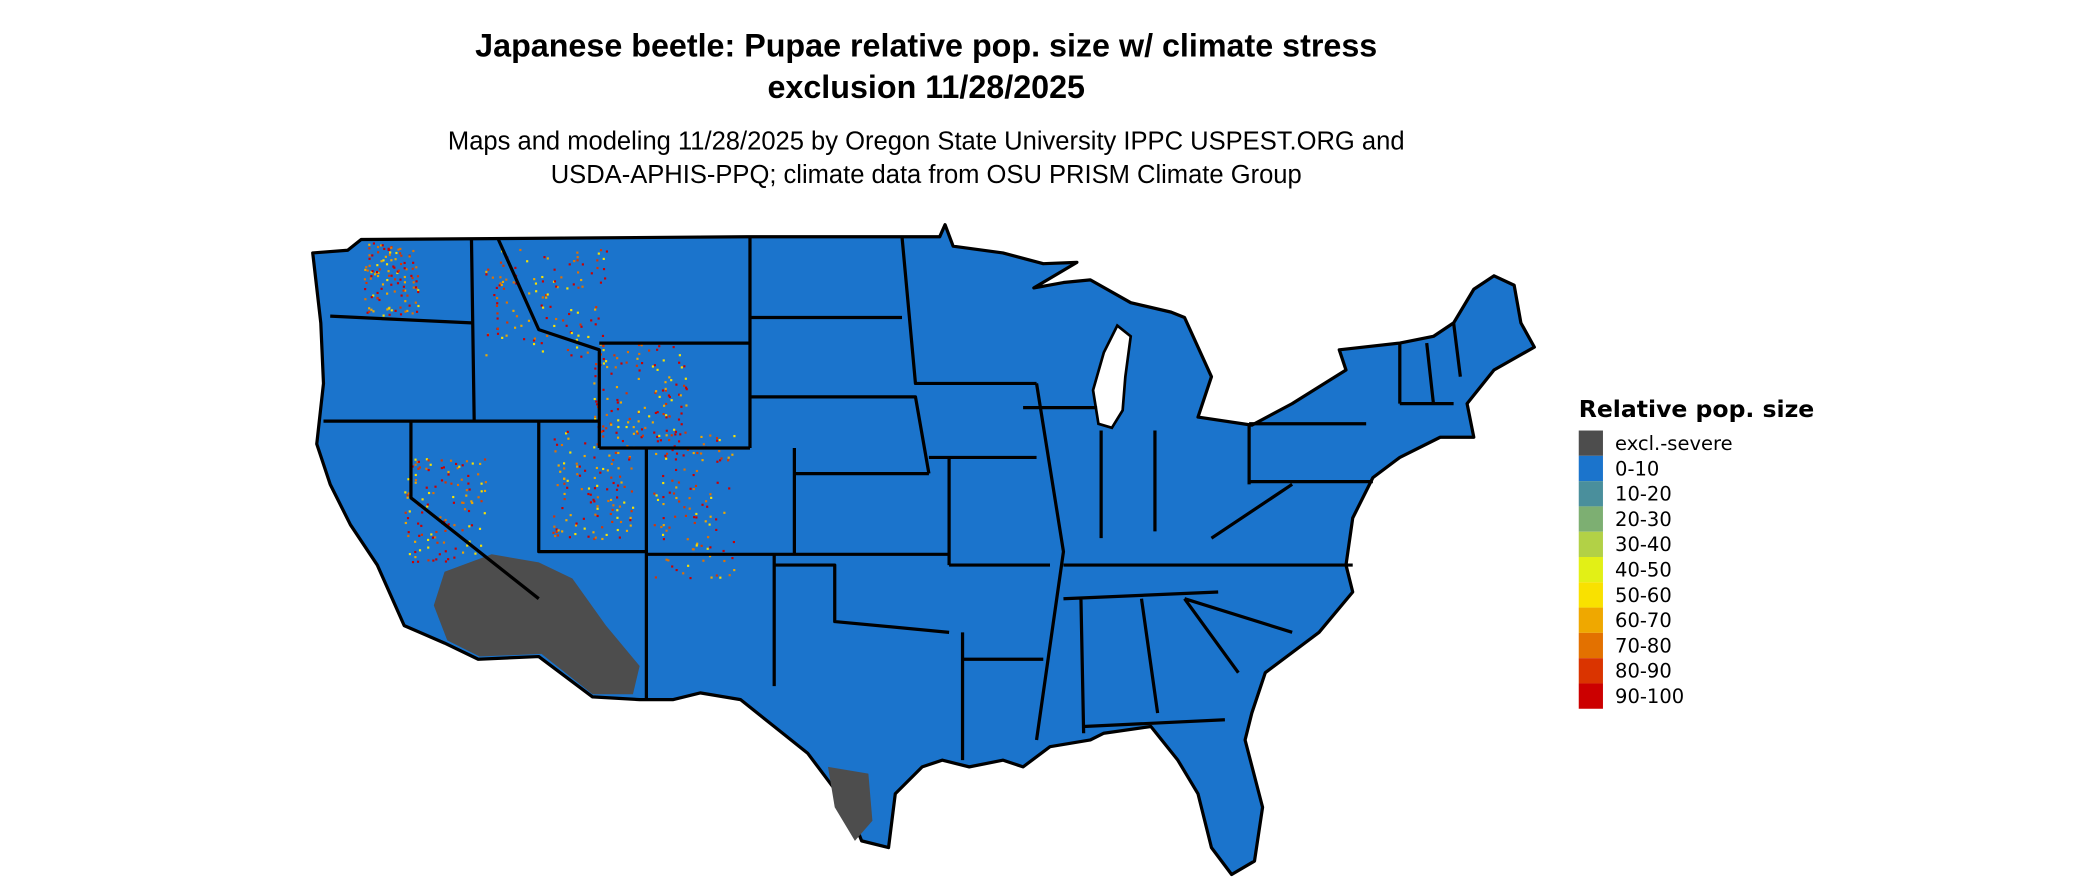 Image resolution: width=2100 pixels, height=892 pixels. What do you see at coordinates (1643, 544) in the screenshot?
I see `legend-label: 30-40` at bounding box center [1643, 544].